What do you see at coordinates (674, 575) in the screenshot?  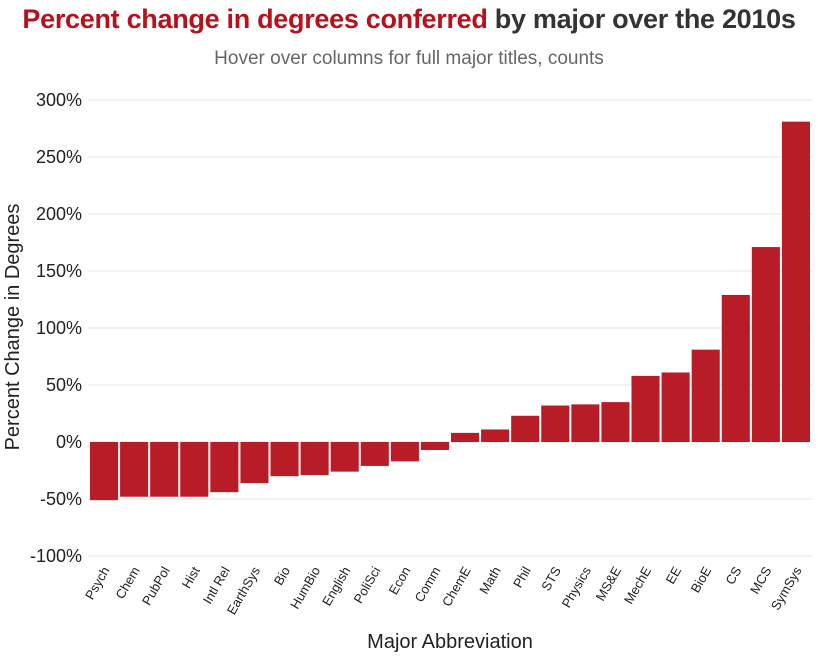 I see `x-tick-label: EE` at bounding box center [674, 575].